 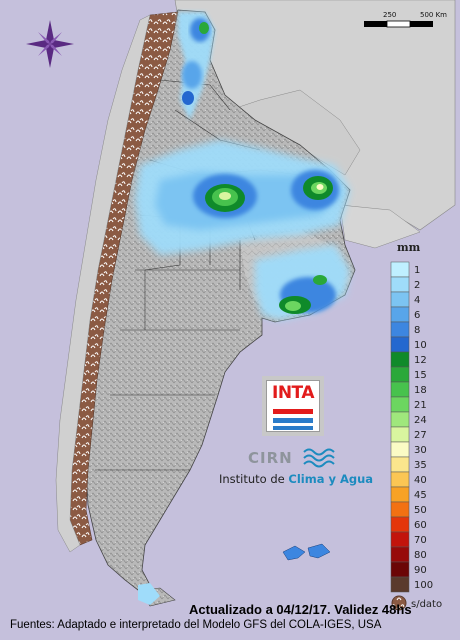 What do you see at coordinates (420, 480) in the screenshot?
I see `legend-label-40: 40` at bounding box center [420, 480].